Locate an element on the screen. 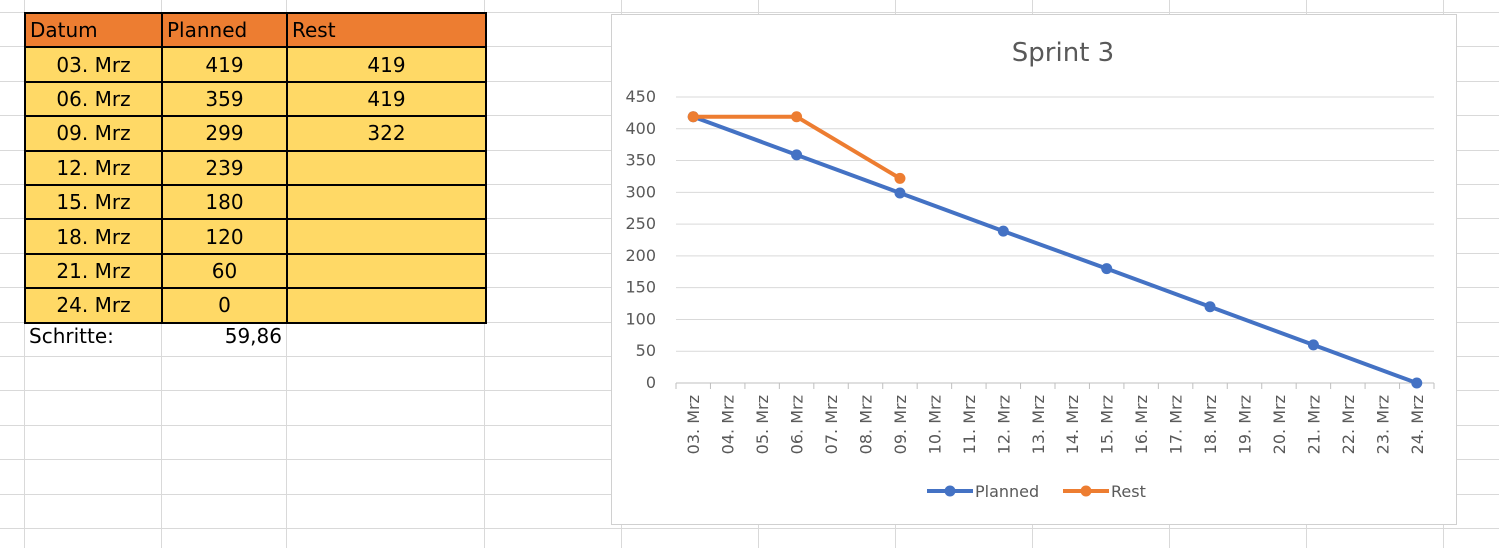 The image size is (1499, 548). x-tick-label: 17. Mrz is located at coordinates (1176, 424).